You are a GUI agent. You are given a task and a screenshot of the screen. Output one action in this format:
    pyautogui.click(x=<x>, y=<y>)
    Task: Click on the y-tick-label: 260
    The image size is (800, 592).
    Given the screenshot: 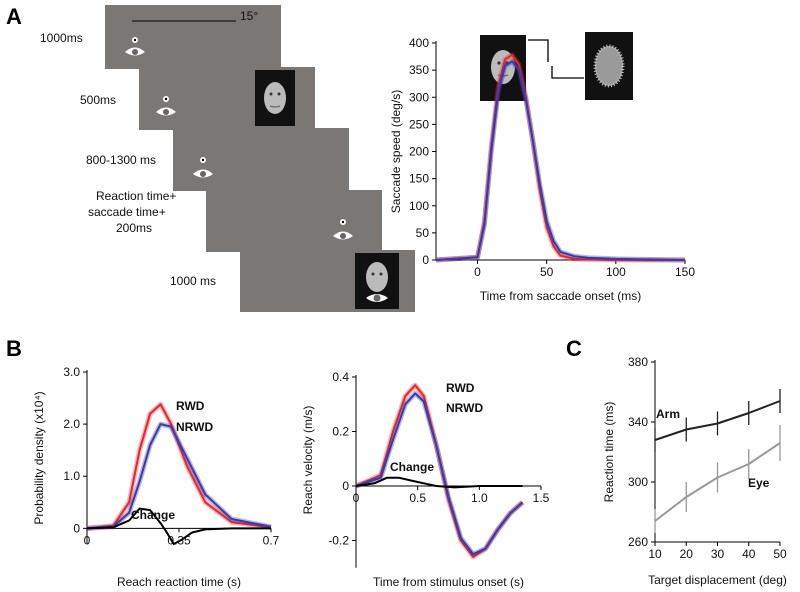 What is the action you would take?
    pyautogui.click(x=638, y=542)
    